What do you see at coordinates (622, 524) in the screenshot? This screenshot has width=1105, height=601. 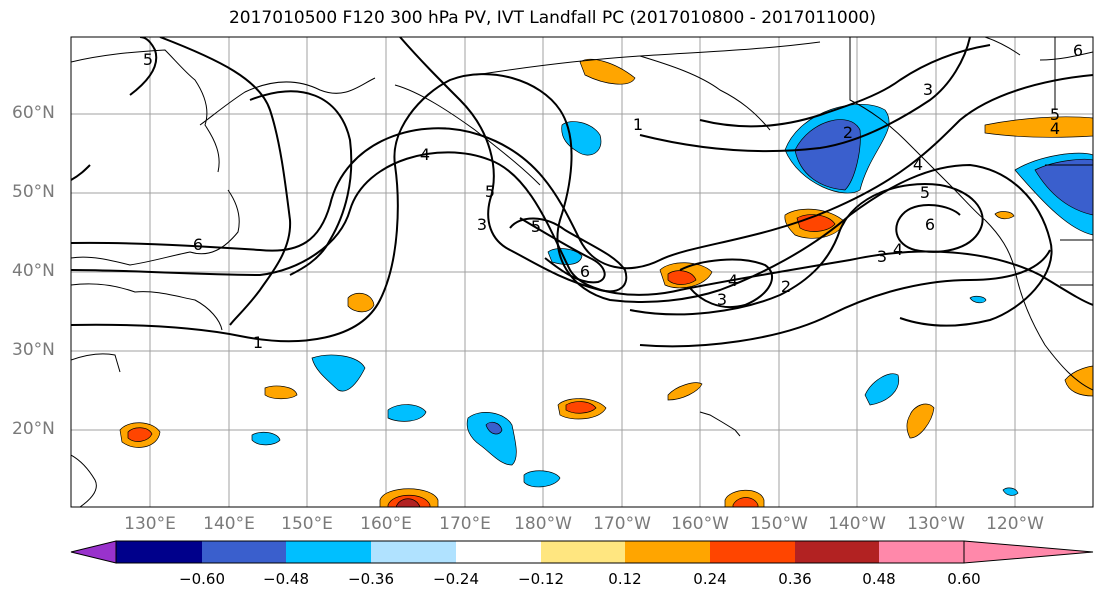 I see `longitude-label: 170°W` at bounding box center [622, 524].